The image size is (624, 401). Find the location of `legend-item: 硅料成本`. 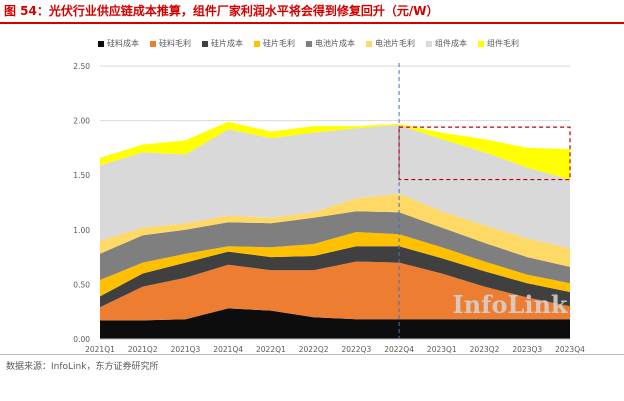

legend-item: 硅料成本 is located at coordinates (118, 43).